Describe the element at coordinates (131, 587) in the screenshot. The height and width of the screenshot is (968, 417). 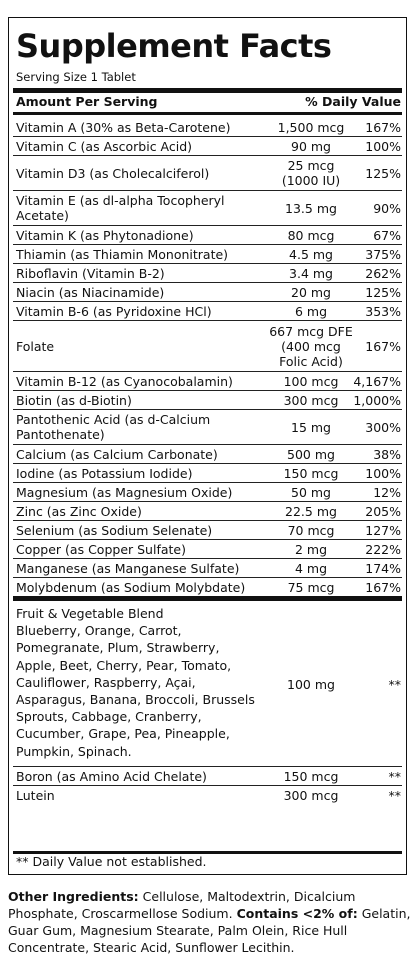
I see `nutrient-name: Molybdenum (as Sodium Molybdate)` at that location.